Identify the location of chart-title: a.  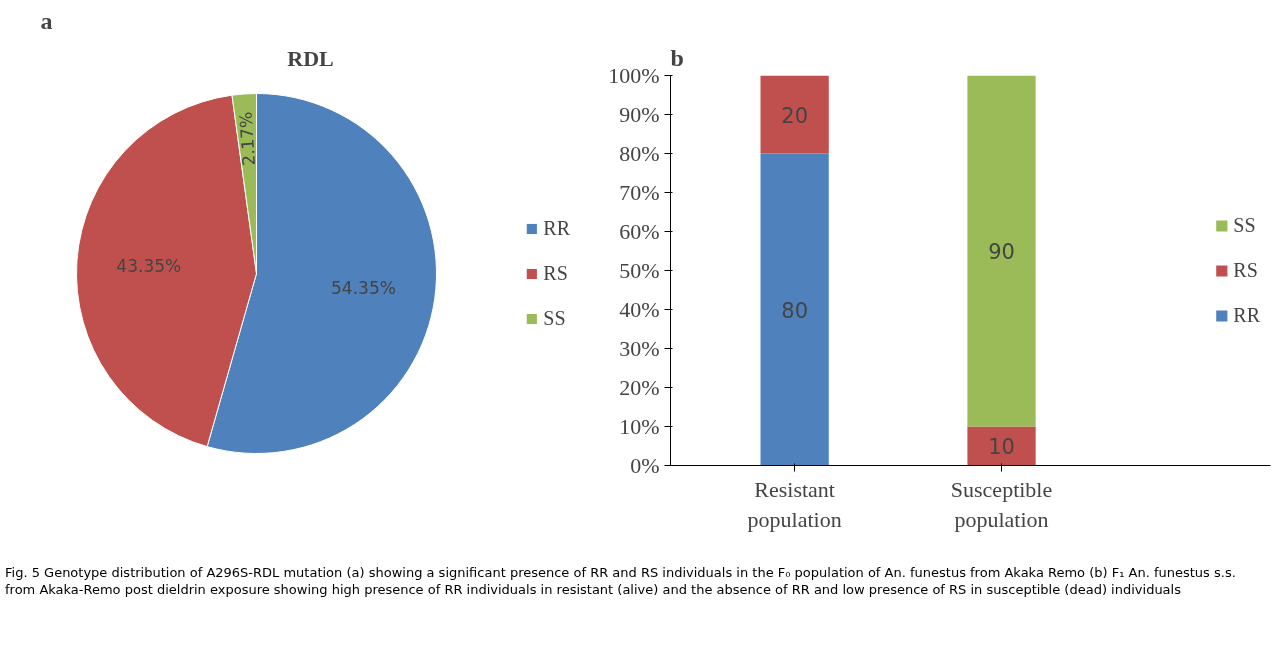
(46, 20).